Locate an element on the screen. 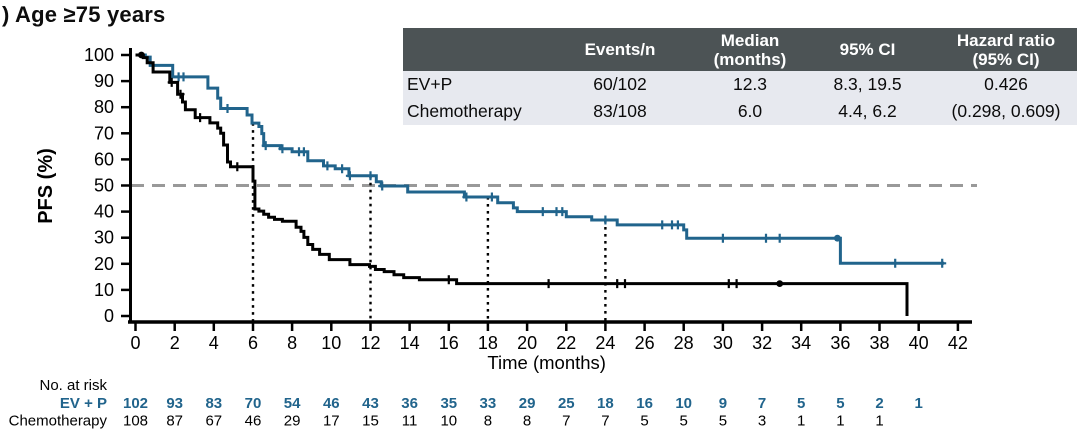  x-tick-label: 22 is located at coordinates (566, 343).